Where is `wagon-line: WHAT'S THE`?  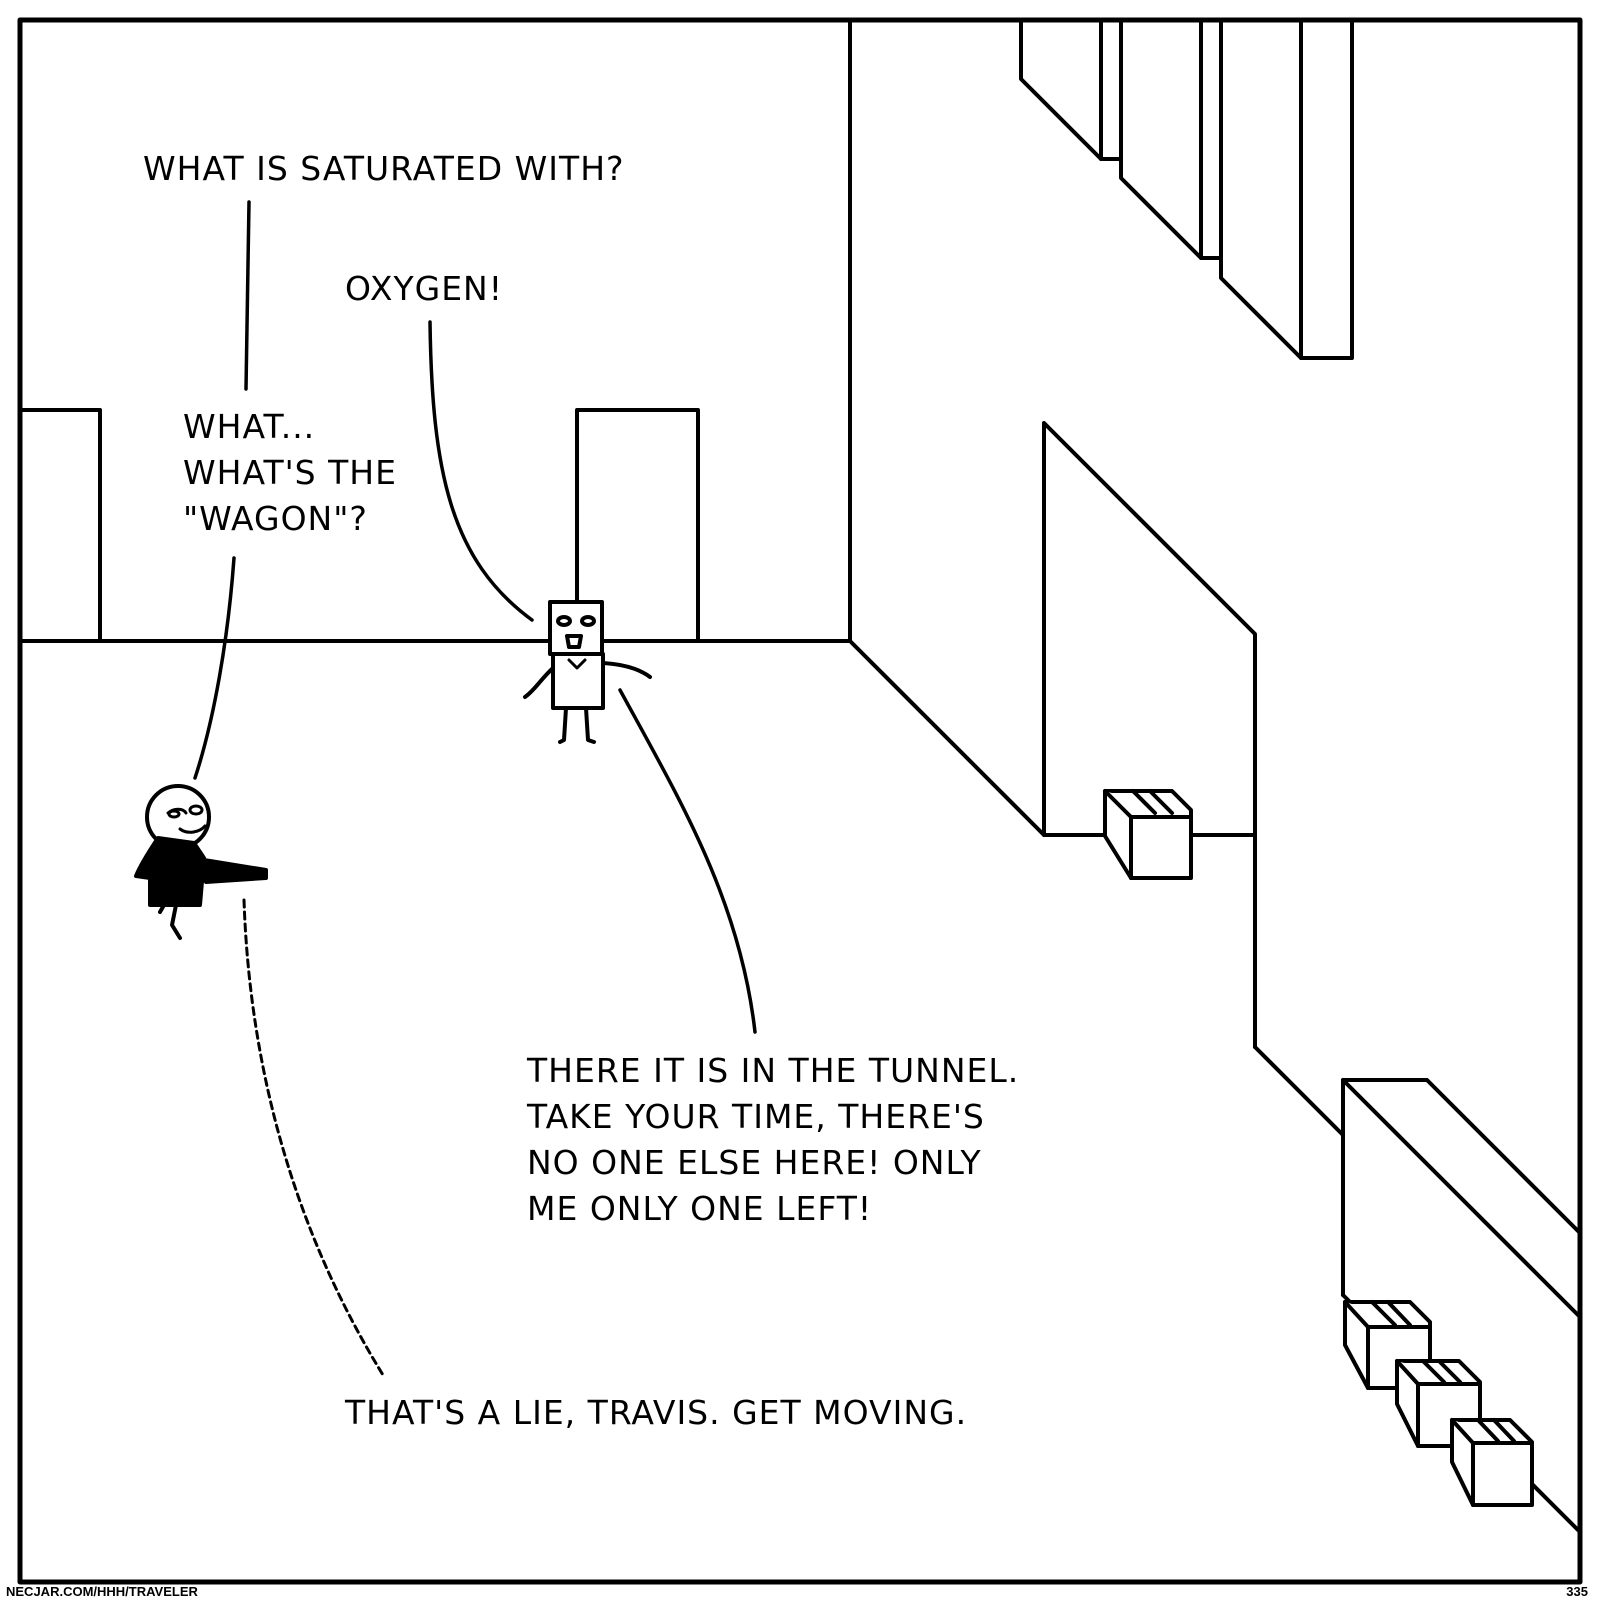
wagon-line: WHAT'S THE is located at coordinates (290, 472).